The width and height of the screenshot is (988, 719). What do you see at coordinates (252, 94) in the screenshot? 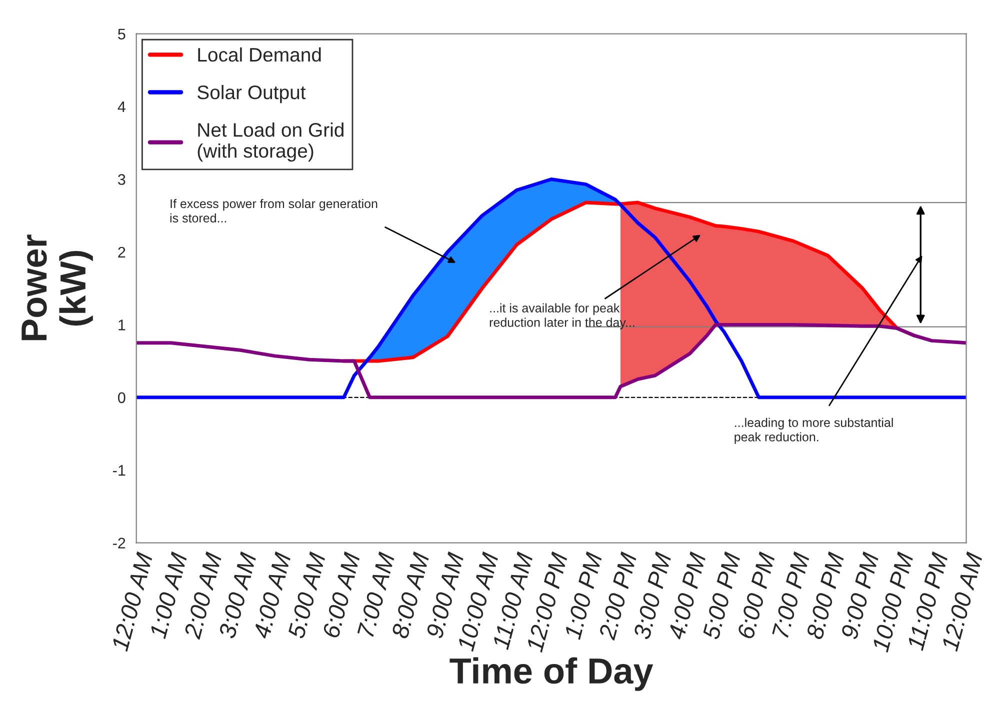
I see `legend-label: Solar Output` at bounding box center [252, 94].